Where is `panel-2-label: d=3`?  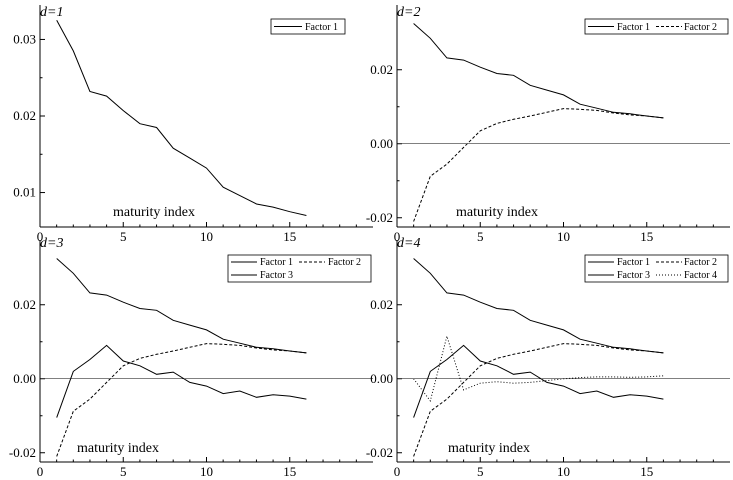 panel-2-label: d=3 is located at coordinates (51, 243).